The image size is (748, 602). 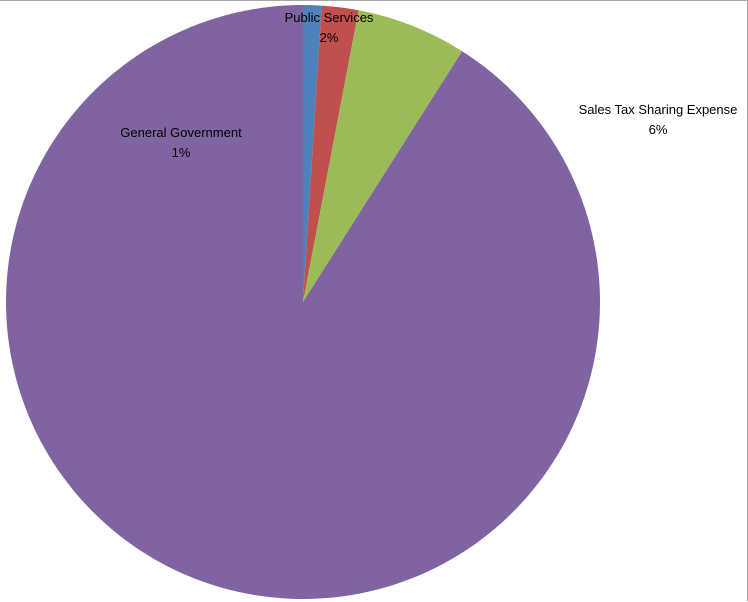 What do you see at coordinates (181, 132) in the screenshot?
I see `data-label-name: General Government` at bounding box center [181, 132].